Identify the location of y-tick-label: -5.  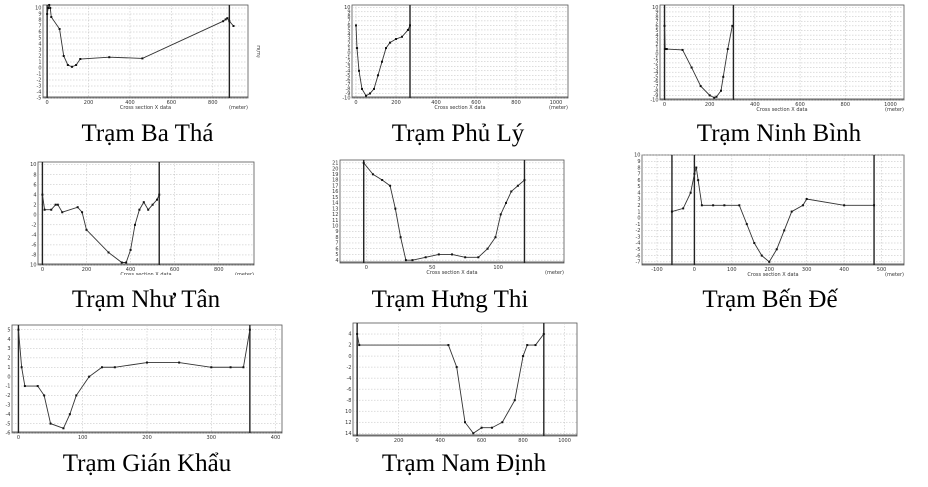
(348, 76).